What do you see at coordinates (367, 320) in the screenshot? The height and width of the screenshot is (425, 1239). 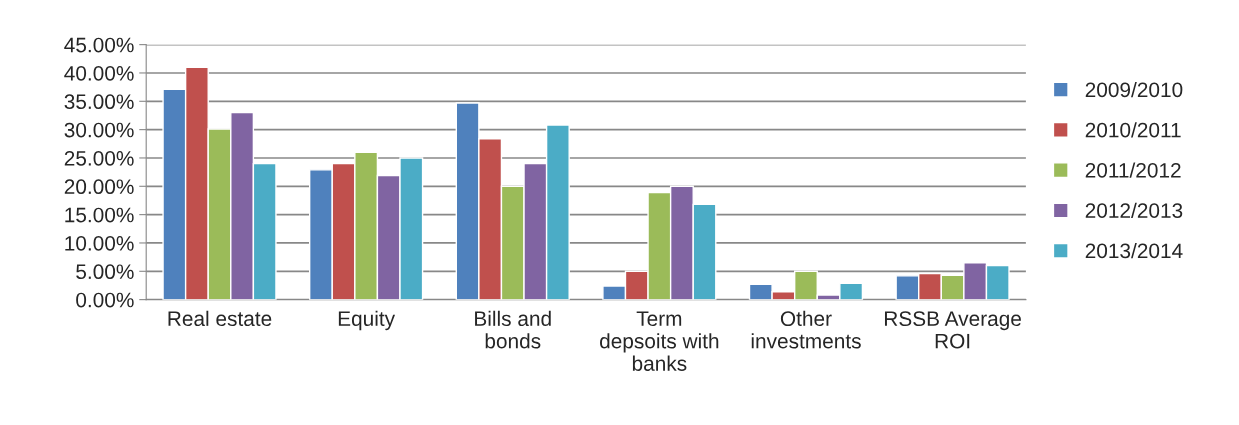 I see `x-tick-label: Equity` at bounding box center [367, 320].